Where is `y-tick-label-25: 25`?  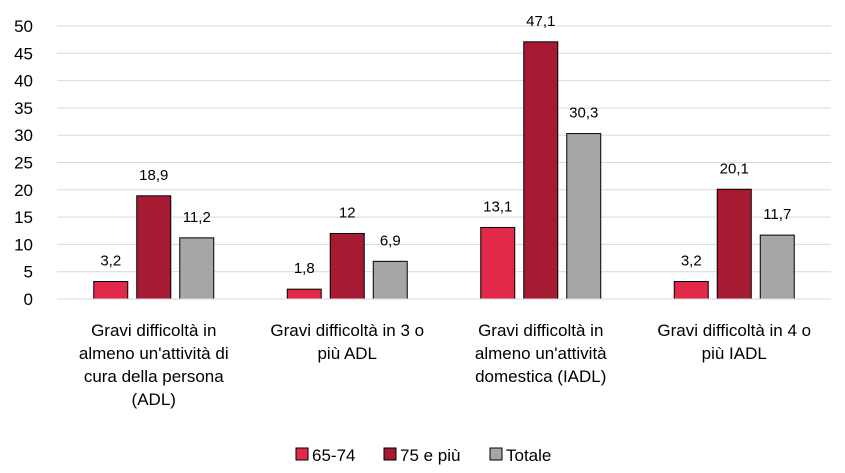 y-tick-label-25: 25 is located at coordinates (23, 163).